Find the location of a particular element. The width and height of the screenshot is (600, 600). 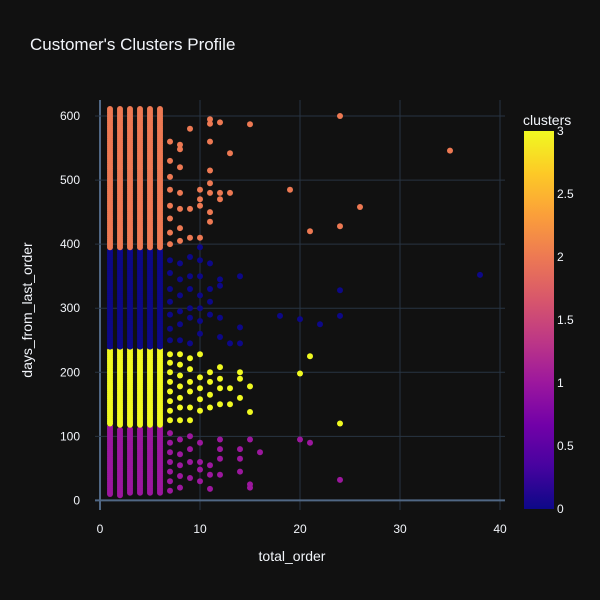

colorbar-tick-label: 0 is located at coordinates (560, 509).